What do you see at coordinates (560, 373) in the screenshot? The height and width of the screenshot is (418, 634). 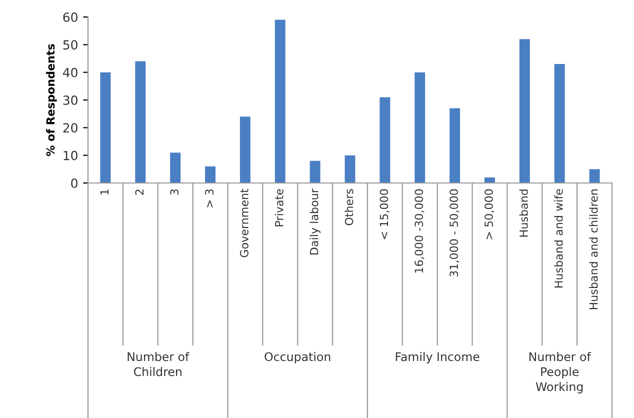 I see `text: Number of People Working` at bounding box center [560, 373].